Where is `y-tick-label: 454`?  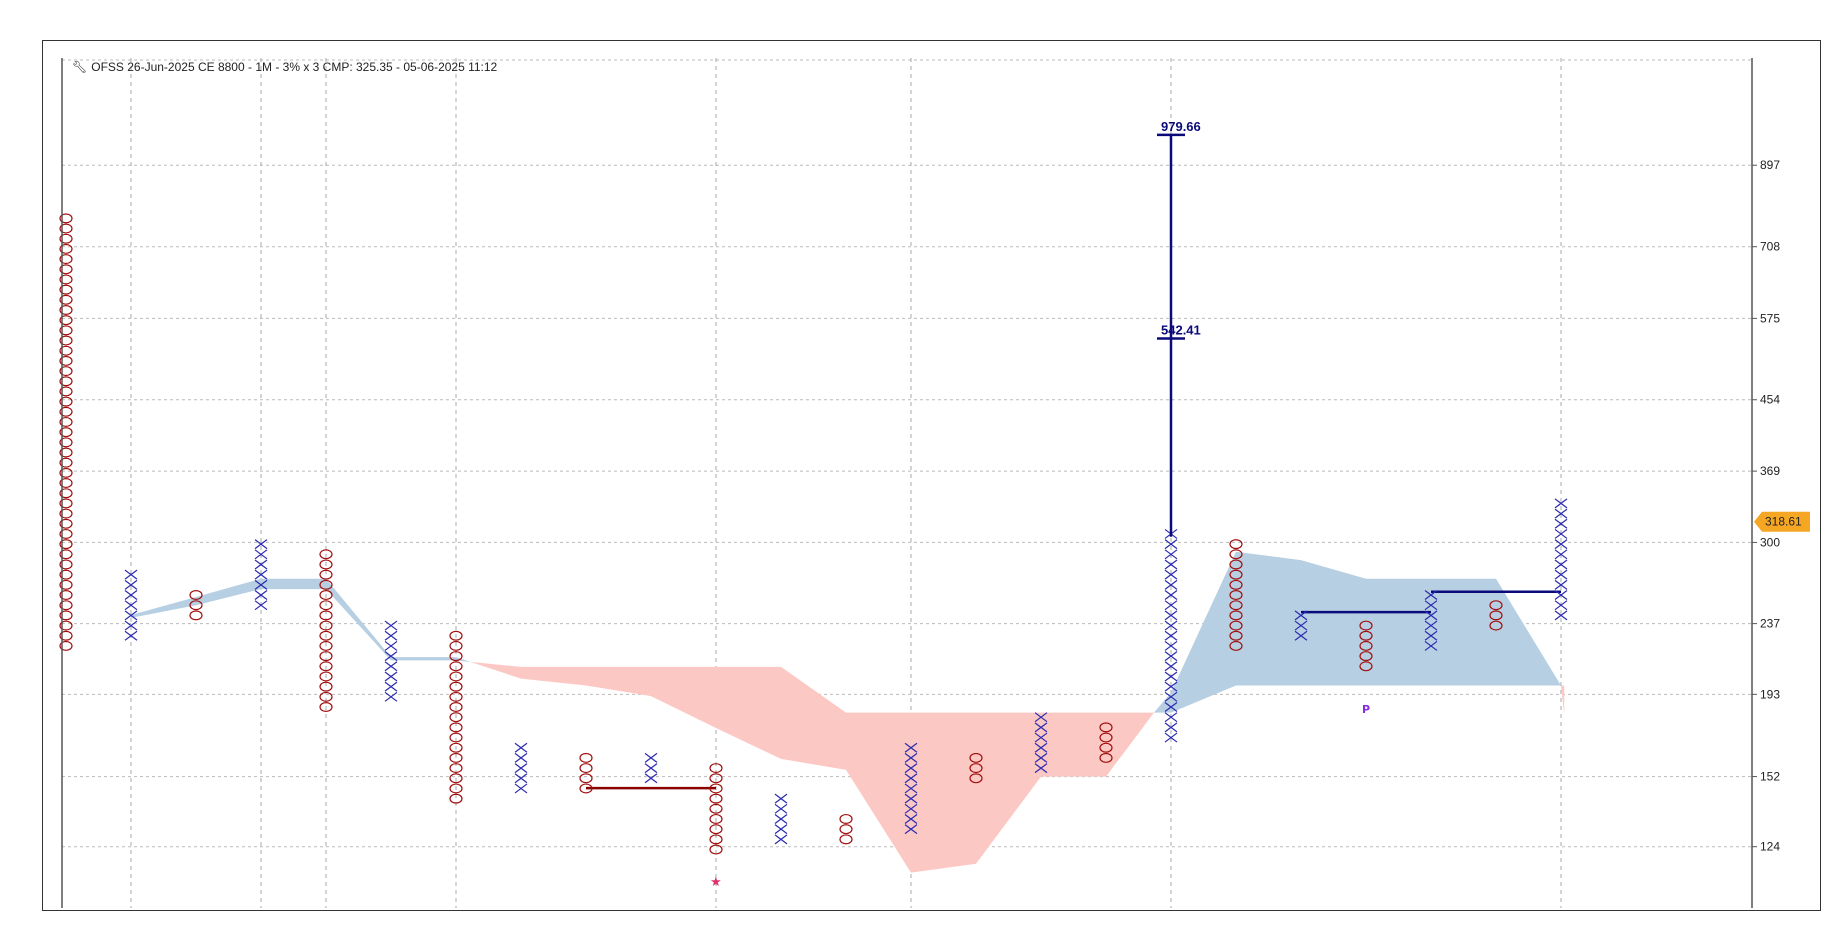 y-tick-label: 454 is located at coordinates (1770, 400).